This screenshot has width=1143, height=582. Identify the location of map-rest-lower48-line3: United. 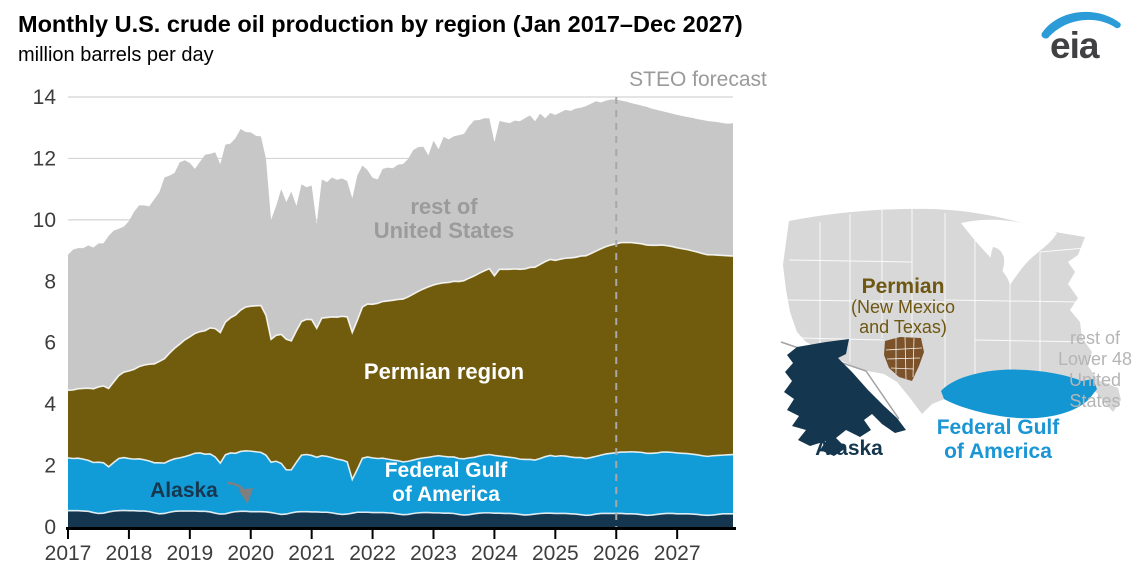
(1095, 380).